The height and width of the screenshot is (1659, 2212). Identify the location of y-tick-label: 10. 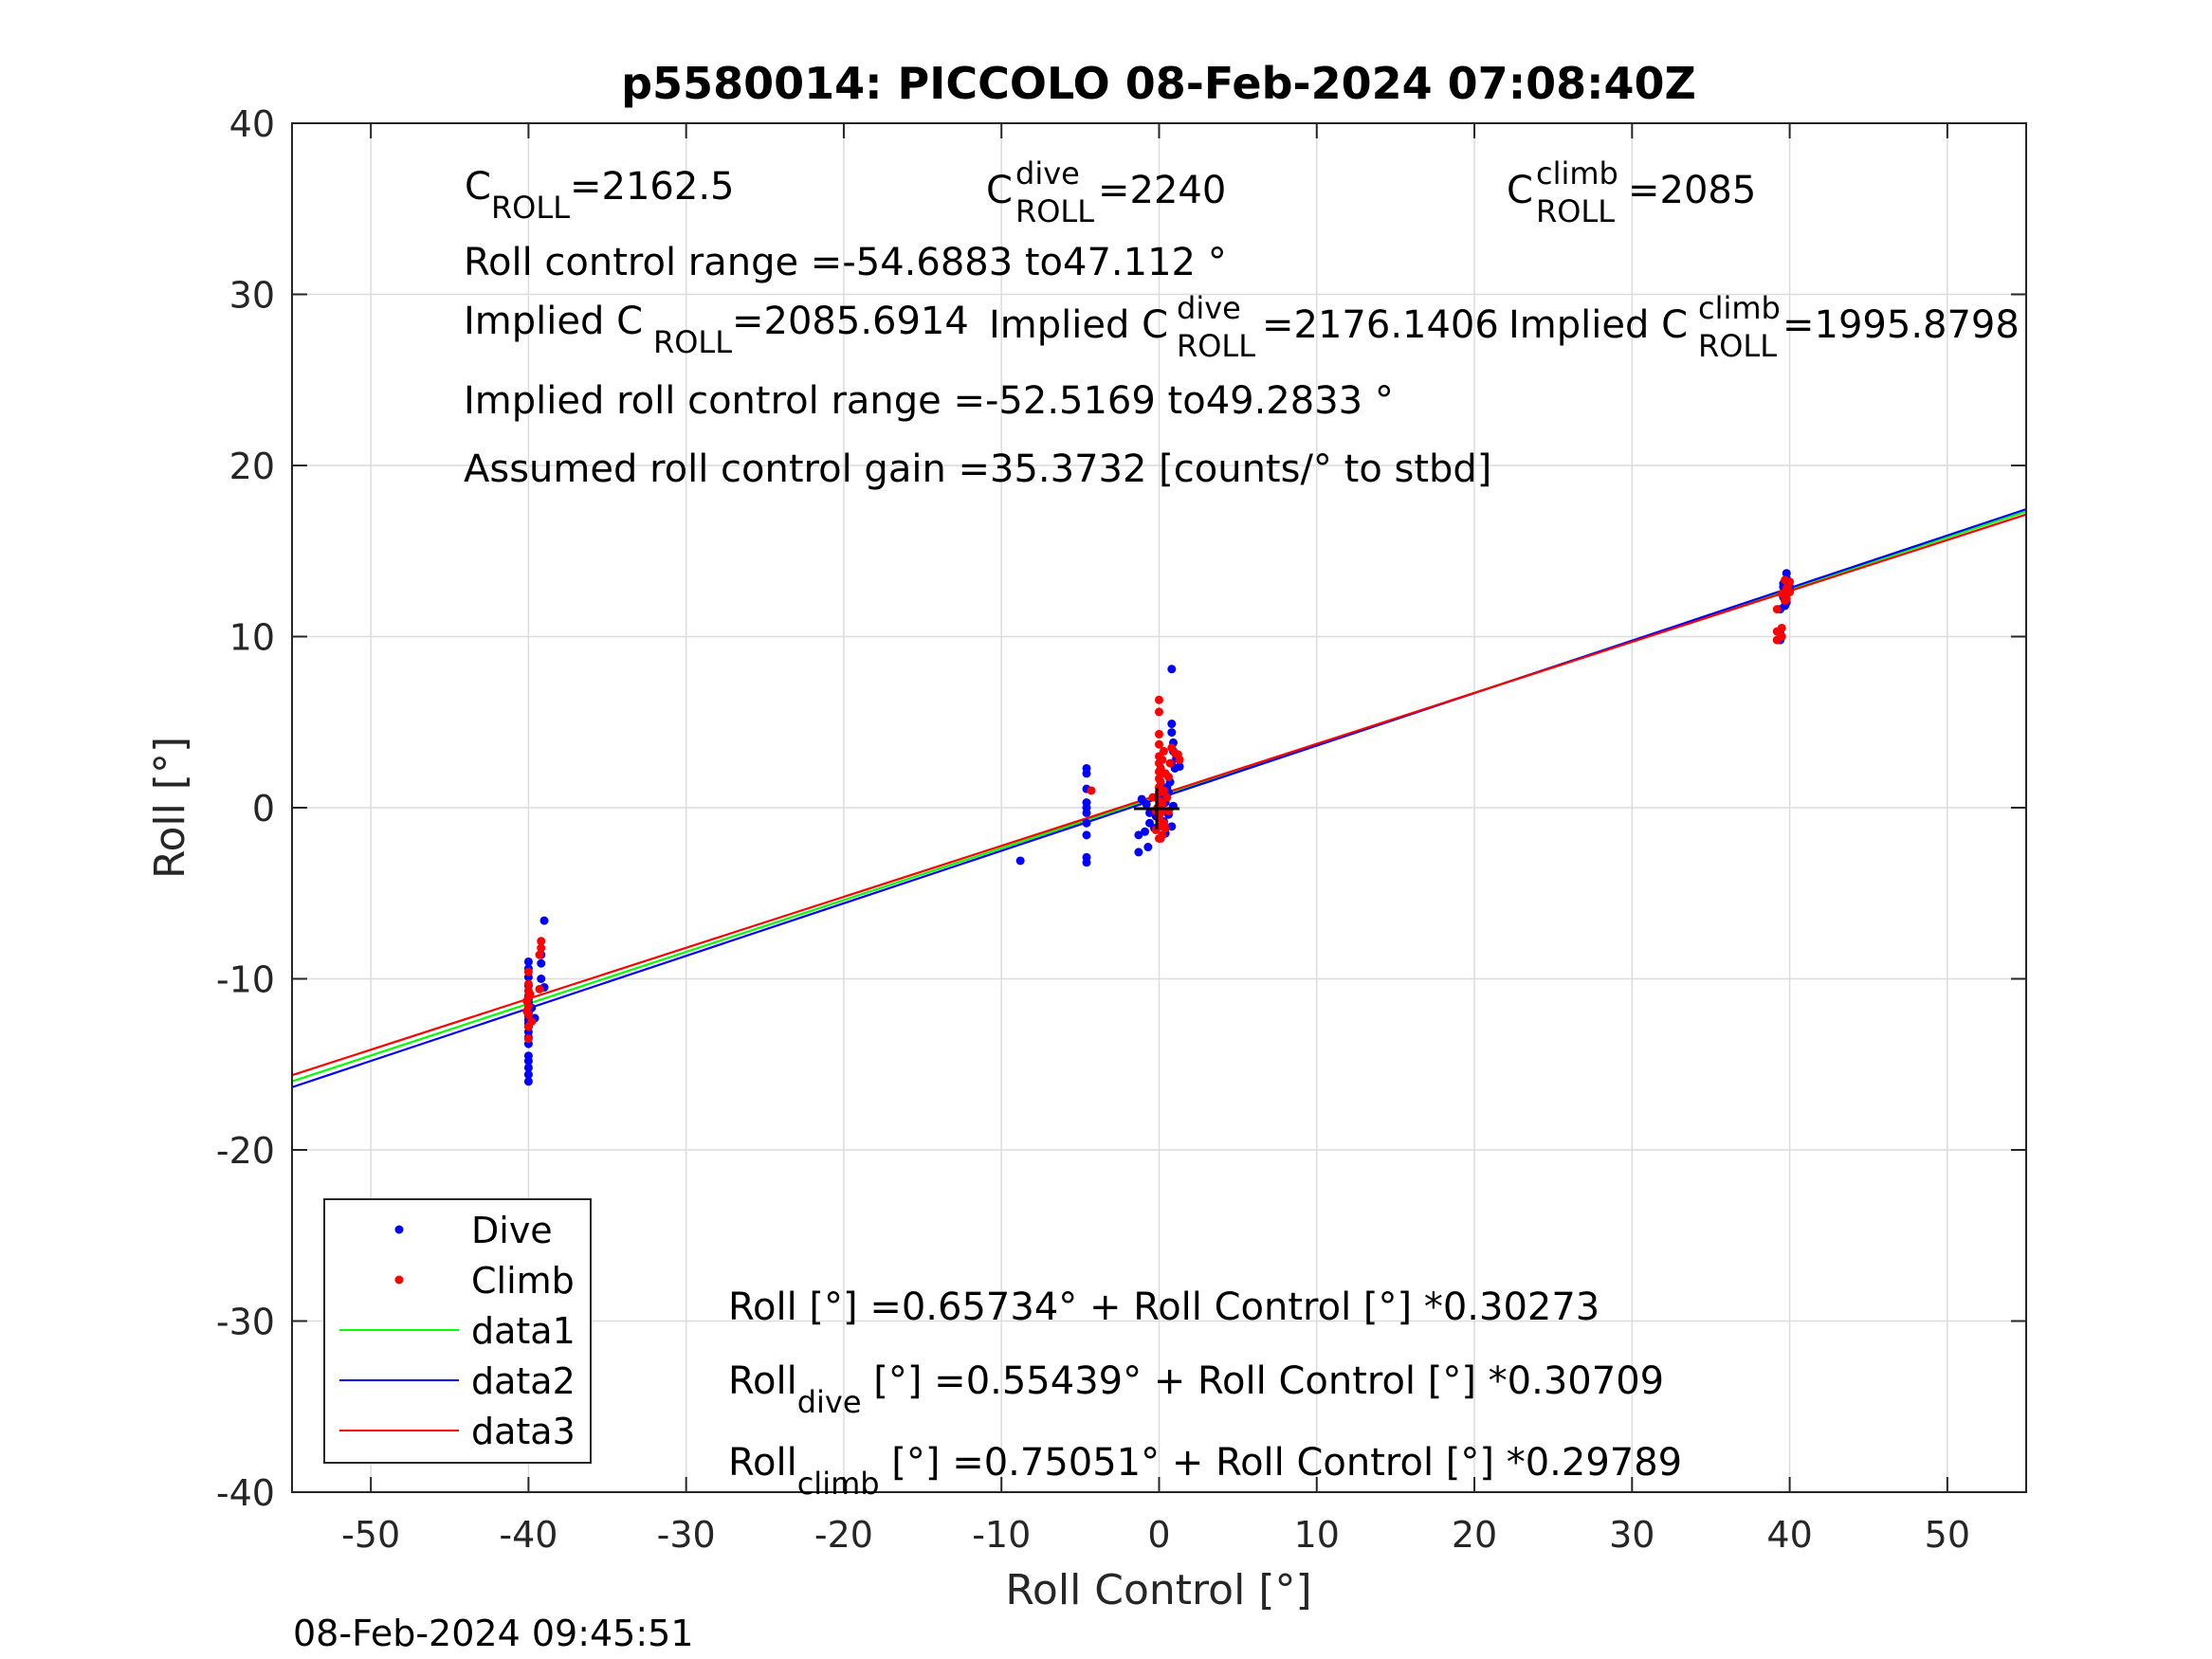
(252, 638).